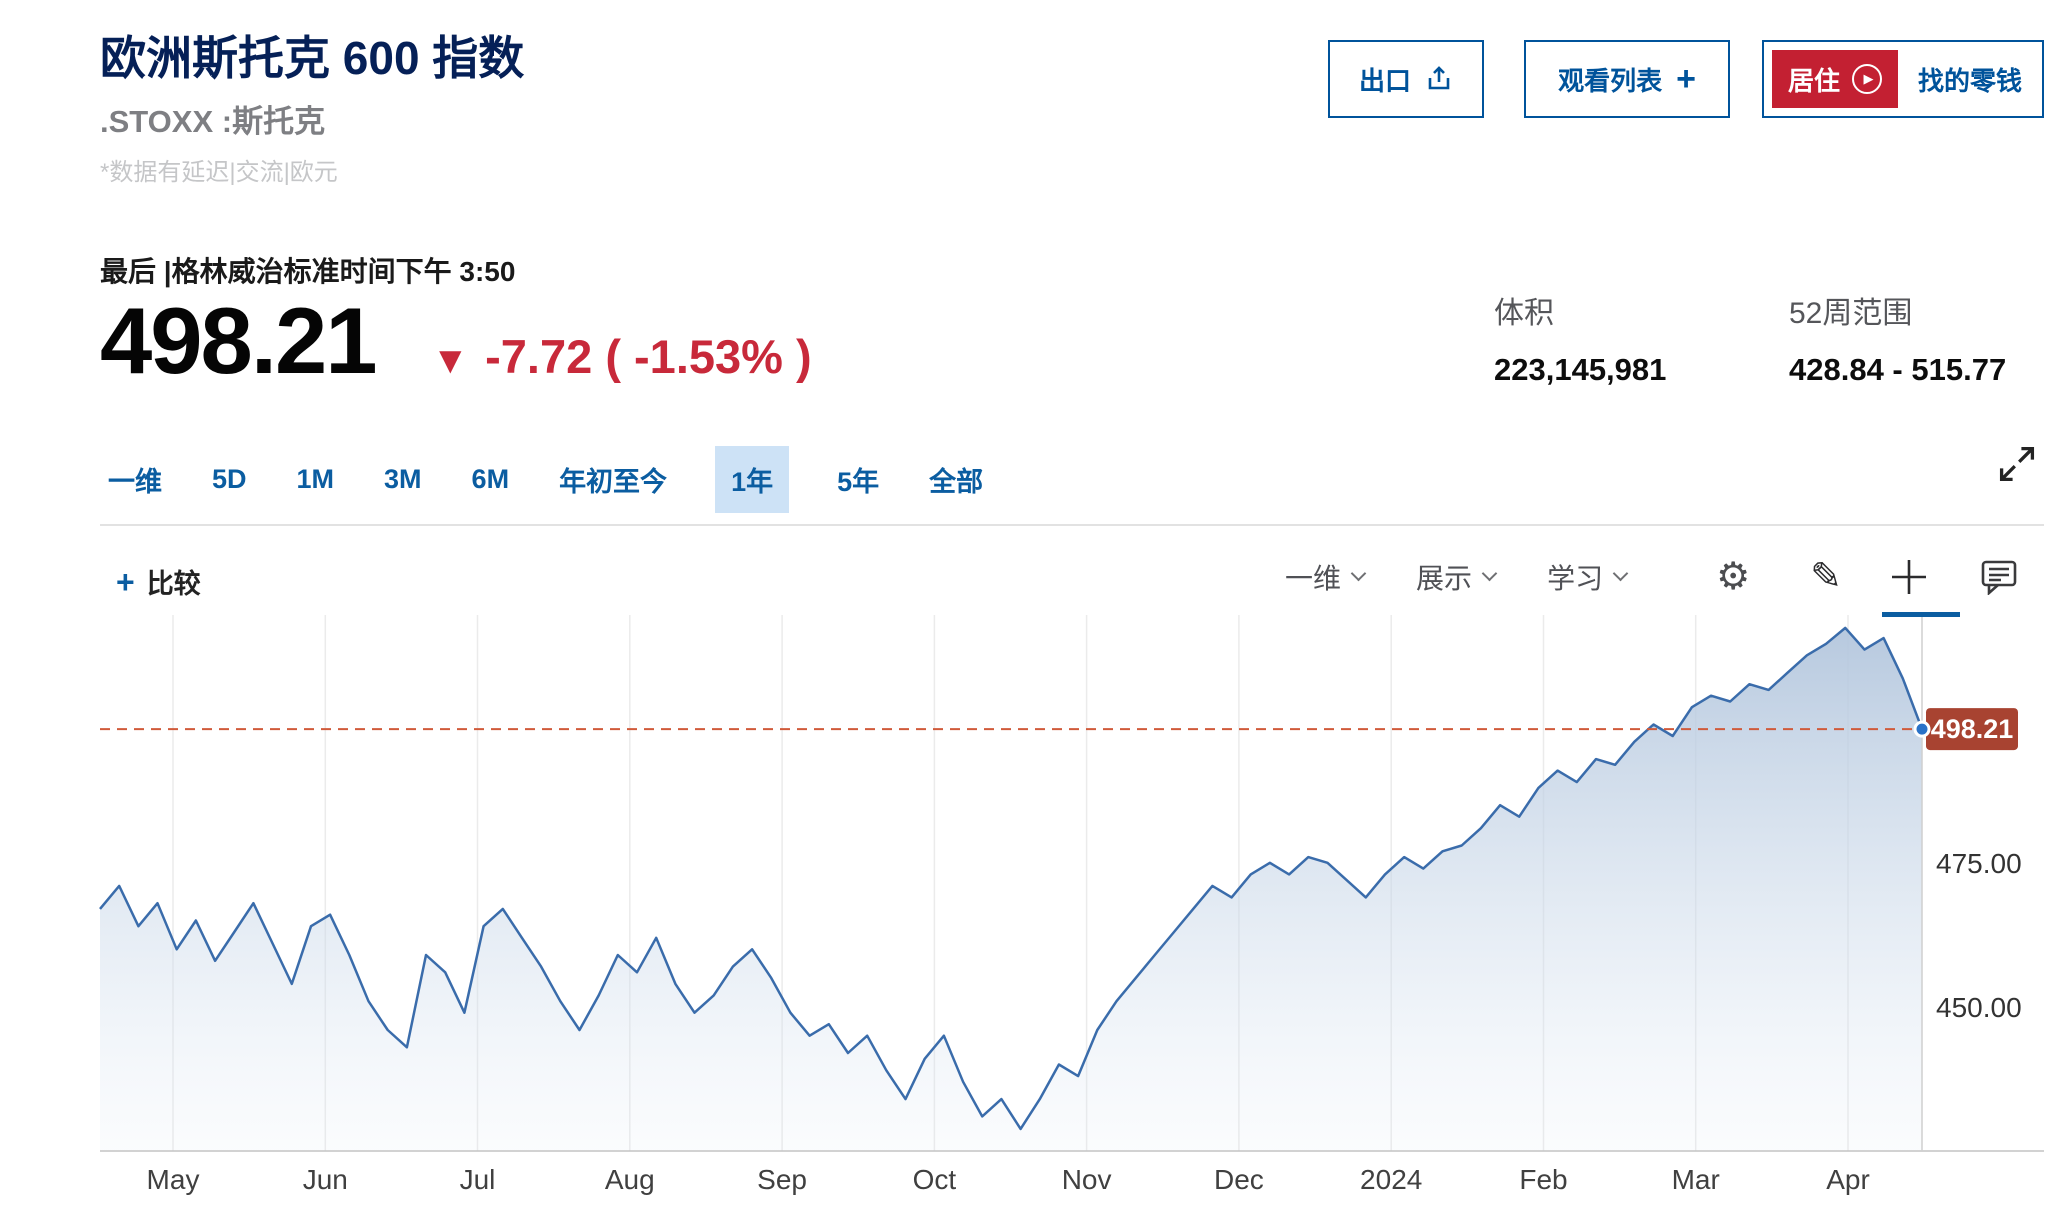 Image resolution: width=2048 pixels, height=1212 pixels. I want to click on draw-pencil-icon: ✎, so click(1826, 577).